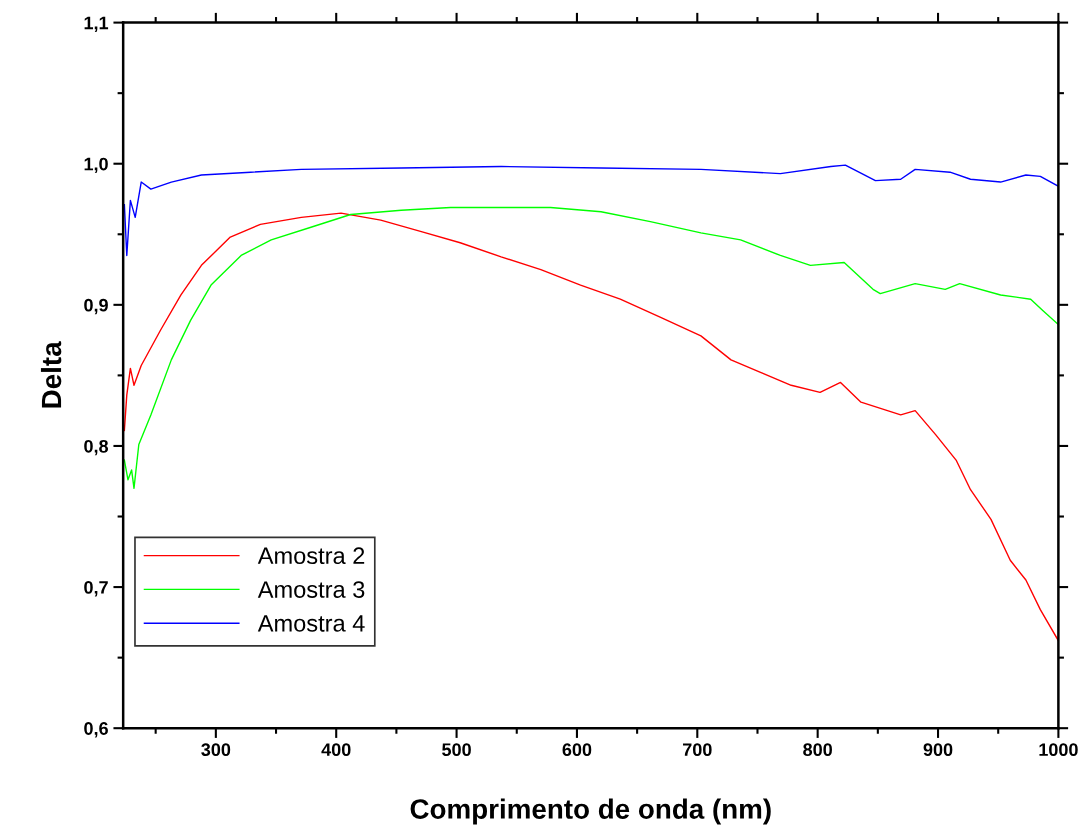  Describe the element at coordinates (216, 750) in the screenshot. I see `x-tick-label: 300` at that location.